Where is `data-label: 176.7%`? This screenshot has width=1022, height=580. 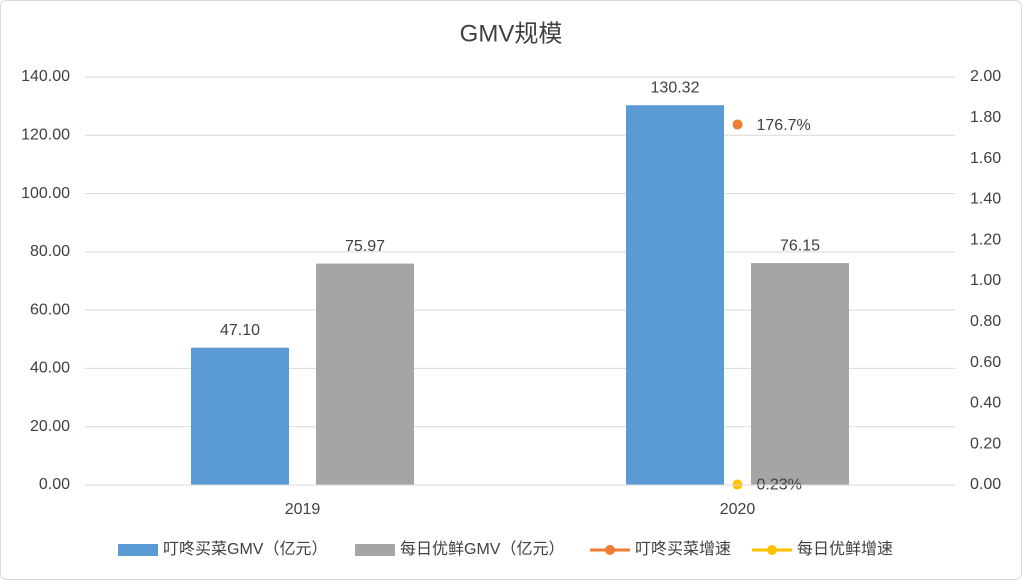 data-label: 176.7% is located at coordinates (784, 125).